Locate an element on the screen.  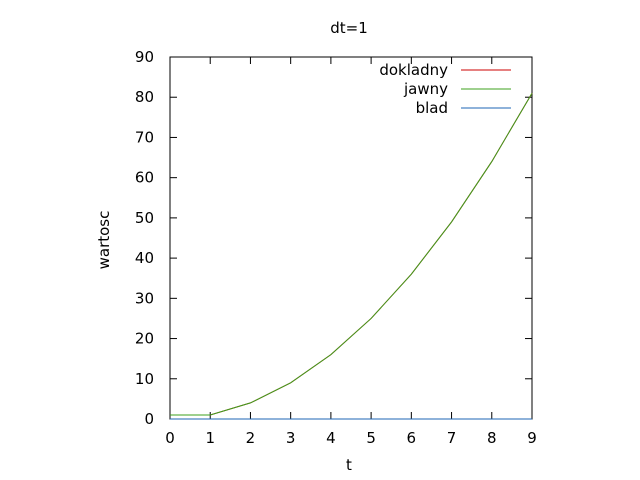
y-tick-label: 20 is located at coordinates (144, 339).